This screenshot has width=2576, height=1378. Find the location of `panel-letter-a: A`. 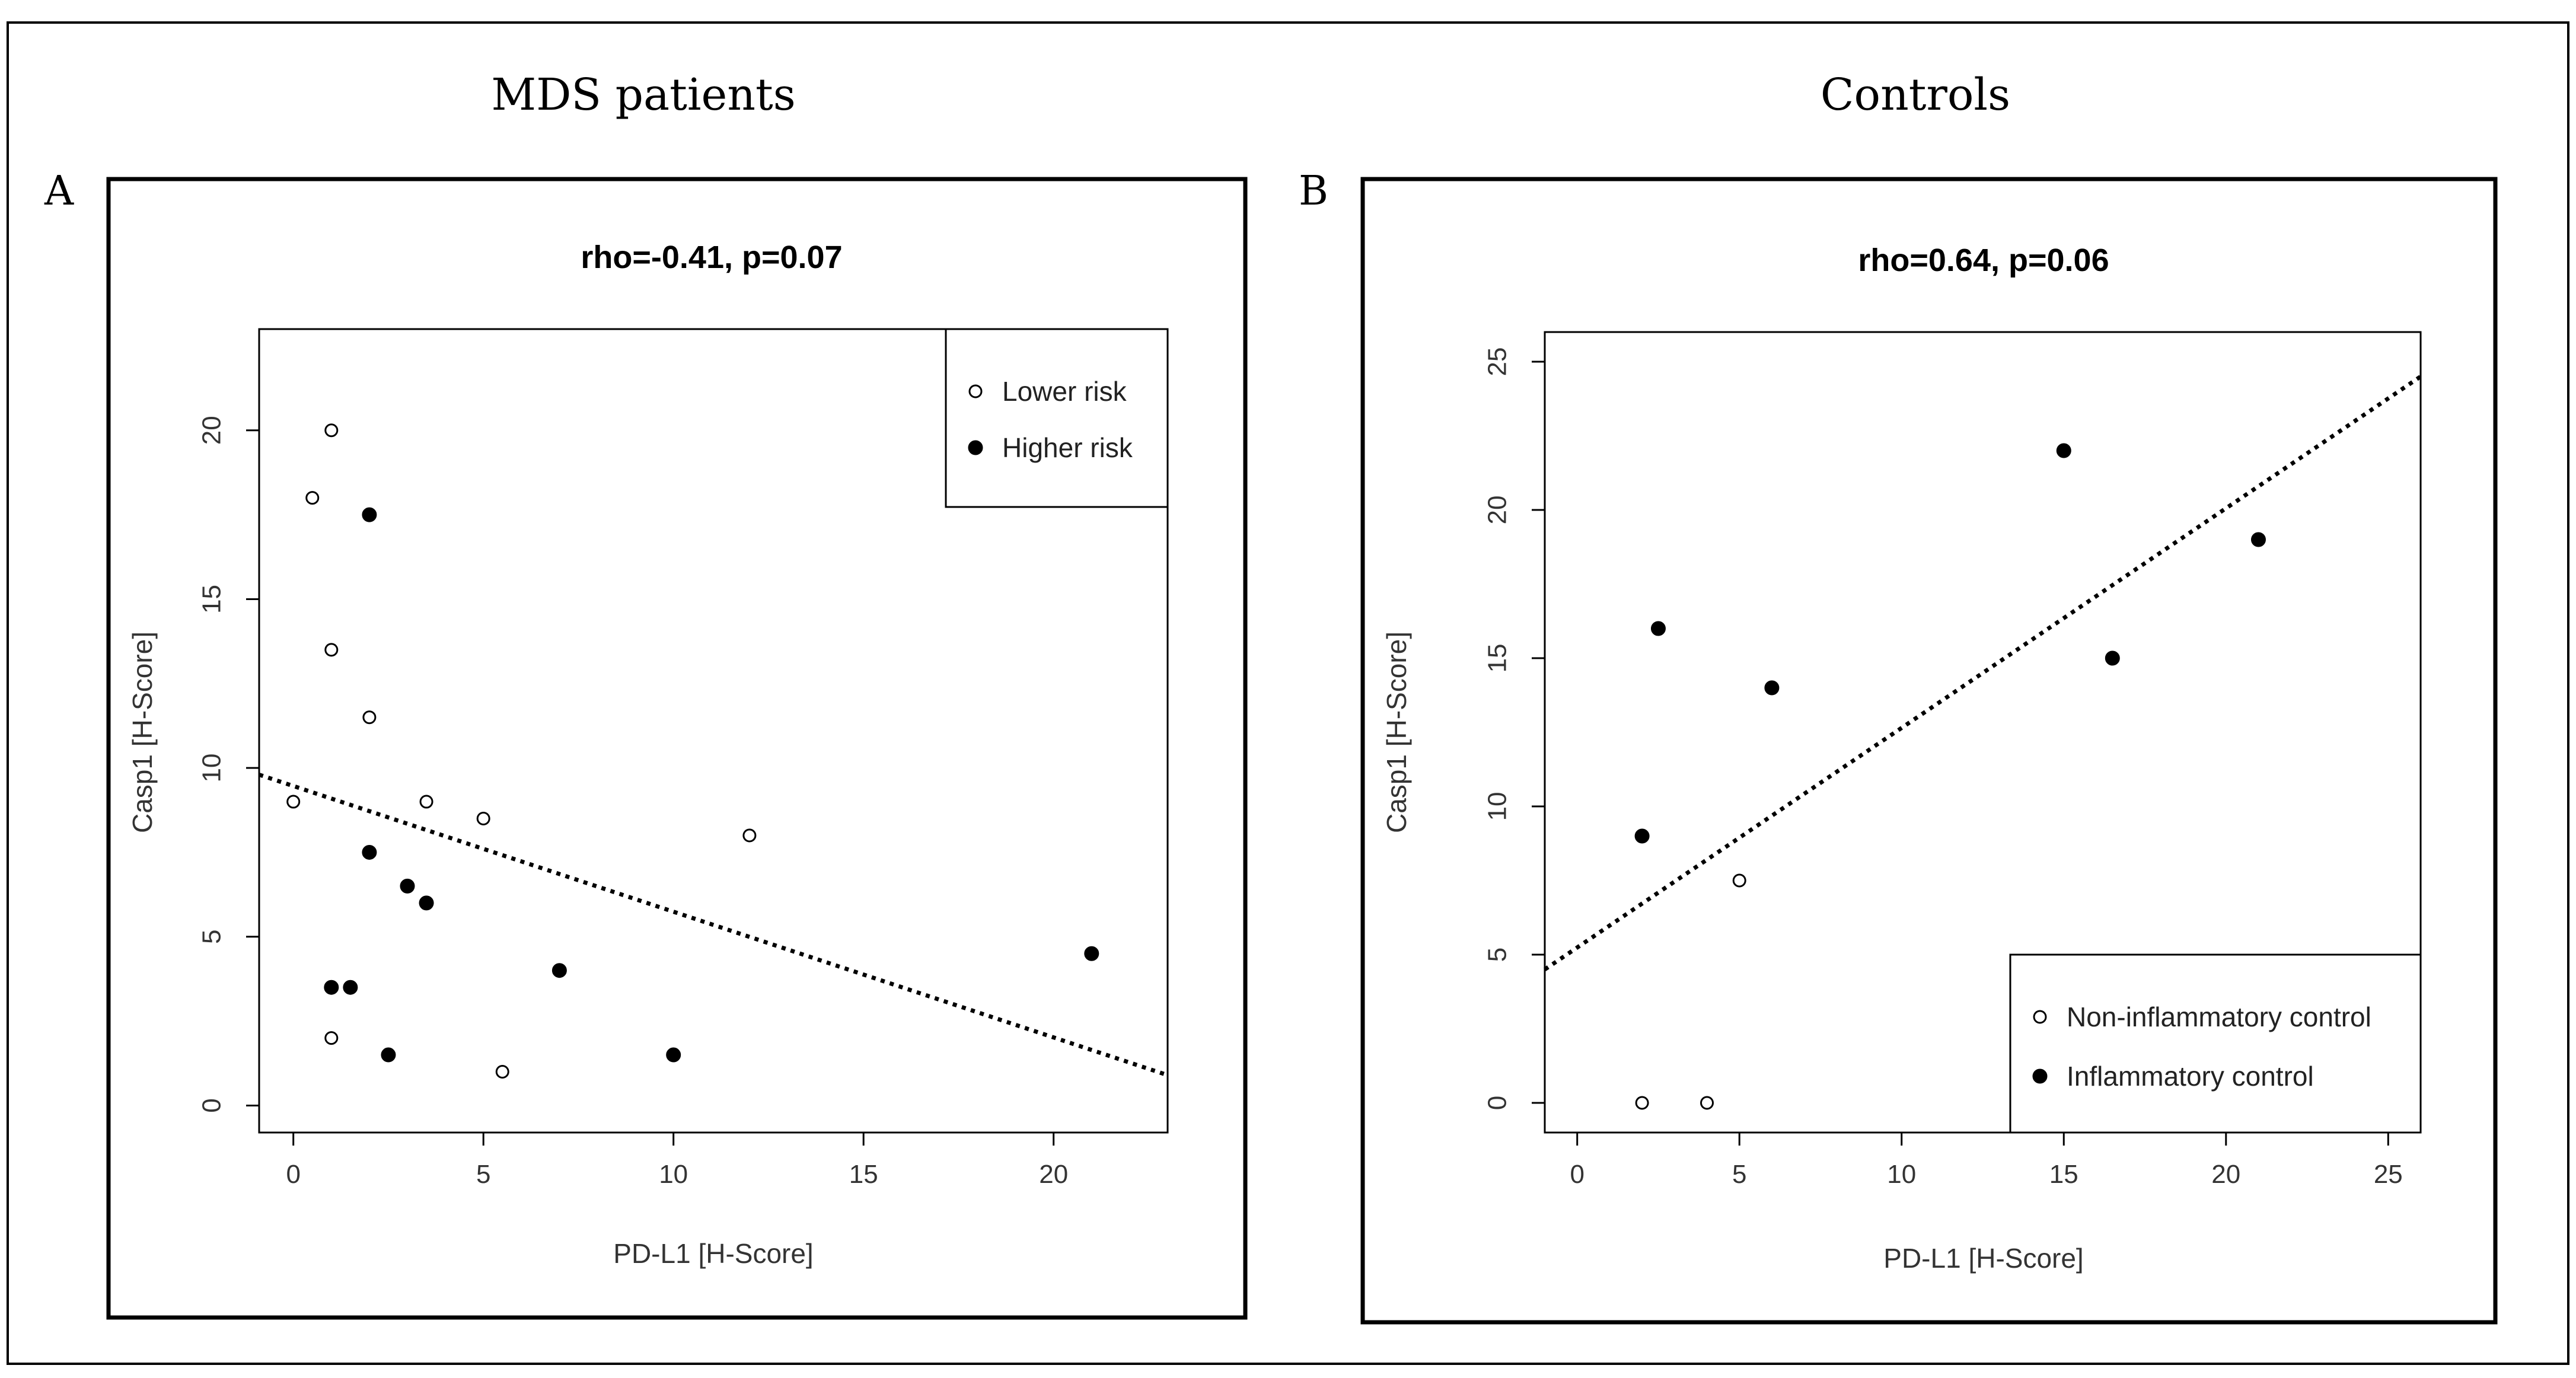

panel-letter-a: A is located at coordinates (59, 191).